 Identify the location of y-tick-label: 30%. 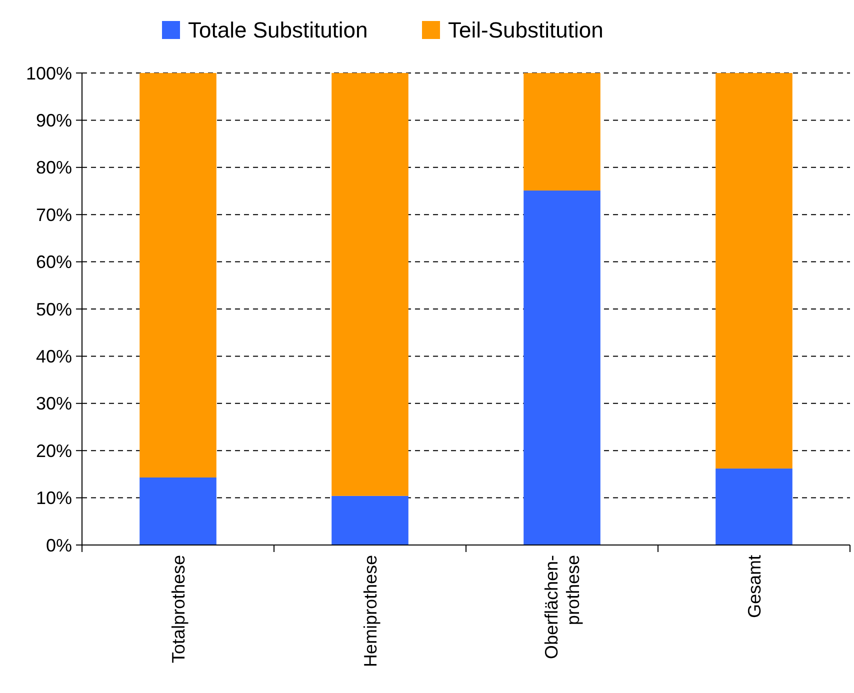
(54, 404).